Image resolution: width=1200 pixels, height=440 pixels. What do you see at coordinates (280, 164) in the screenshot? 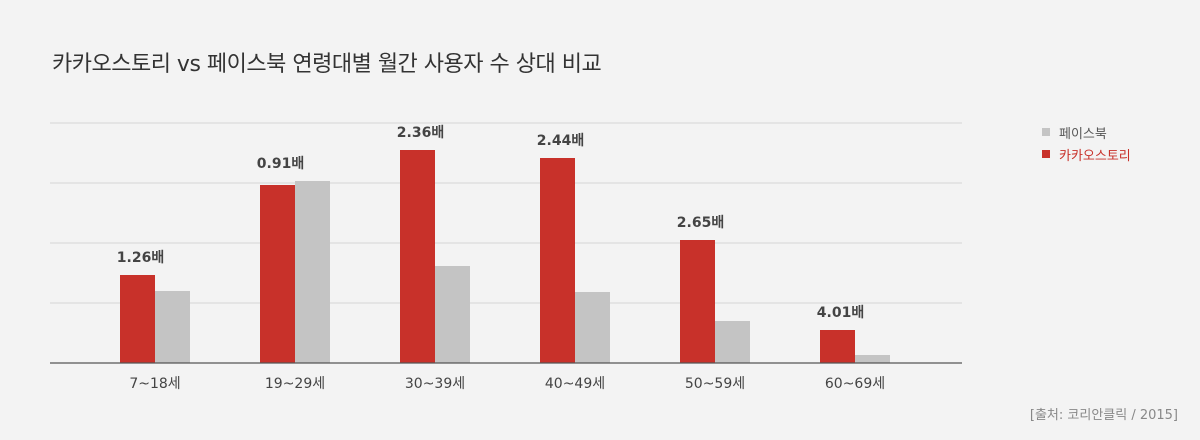
I see `data-label: 0.91배` at bounding box center [280, 164].